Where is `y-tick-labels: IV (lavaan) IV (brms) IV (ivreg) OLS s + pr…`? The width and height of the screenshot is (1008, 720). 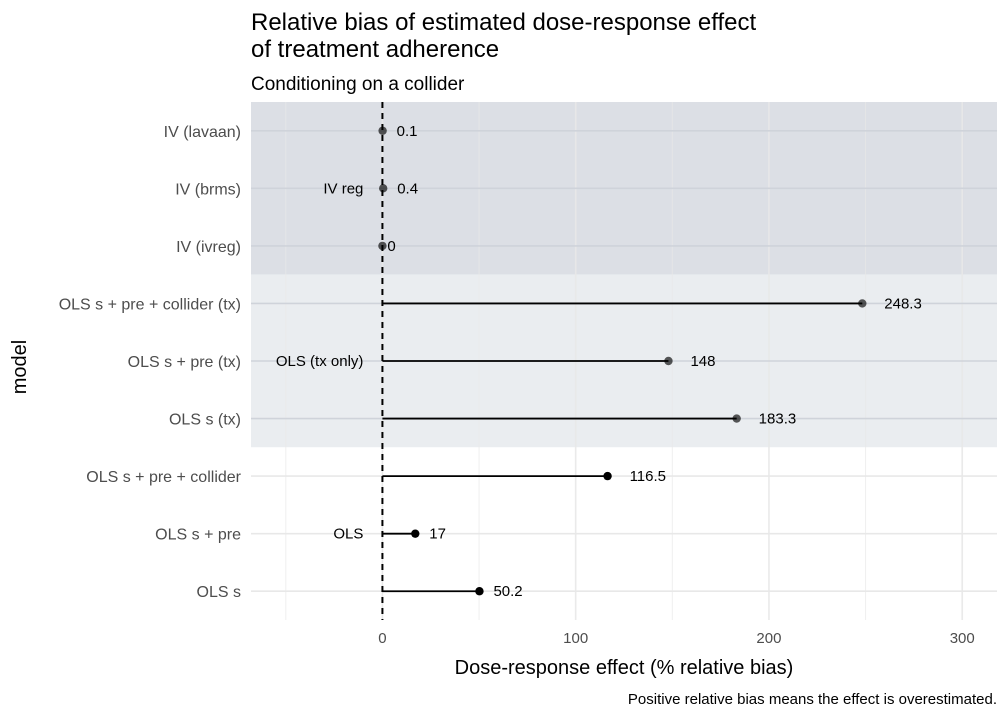 y-tick-labels: IV (lavaan) IV (brms) IV (ivreg) OLS s + pr… is located at coordinates (150, 362).